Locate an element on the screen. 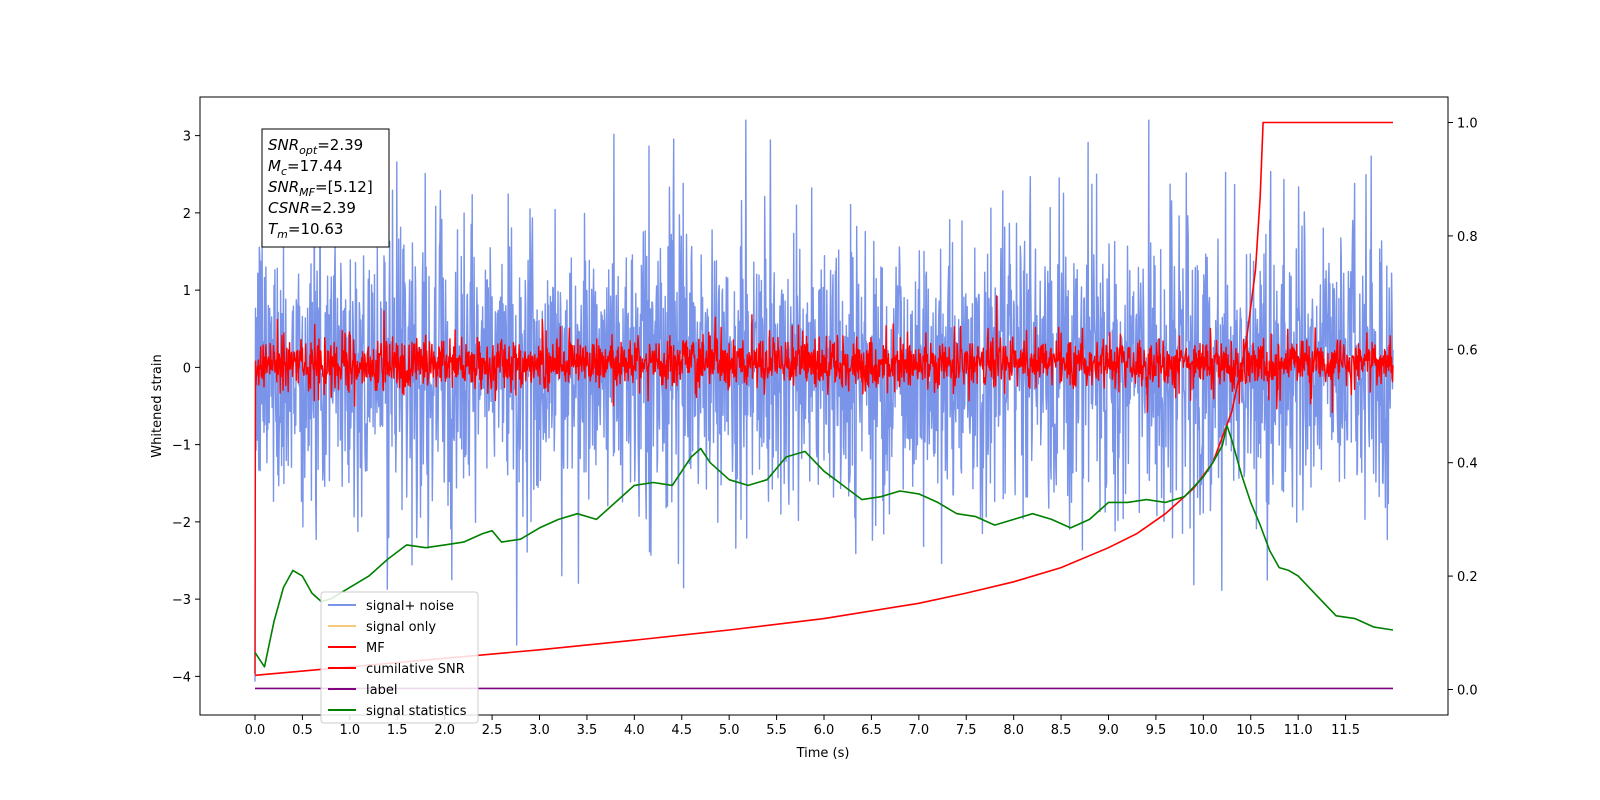  y-axis-title: Whitened strain is located at coordinates (157, 405).